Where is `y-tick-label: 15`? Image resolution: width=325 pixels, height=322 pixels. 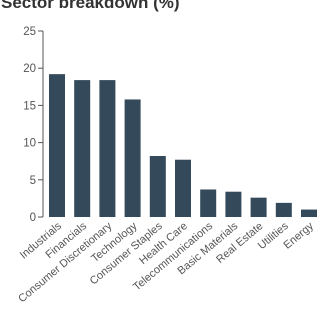 y-tick-label: 15 is located at coordinates (29, 106).